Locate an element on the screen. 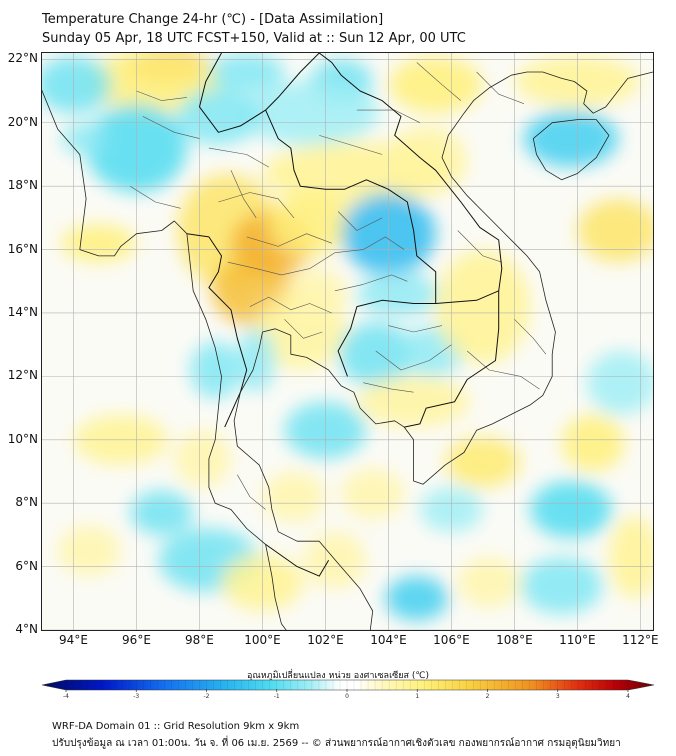 This screenshot has height=756, width=676. latitude-tick-label: 18°N is located at coordinates (22, 185).